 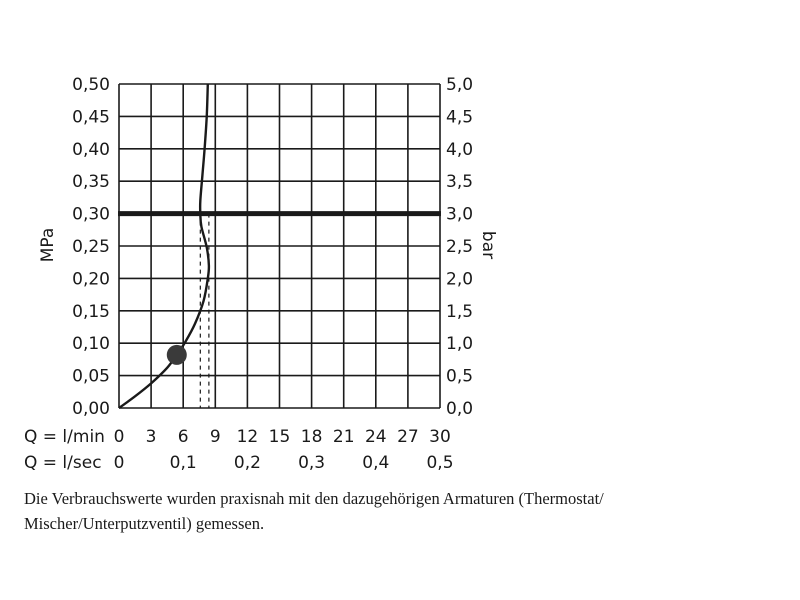 I want to click on x-tick-label-lsec: 0,4, so click(x=375, y=463).